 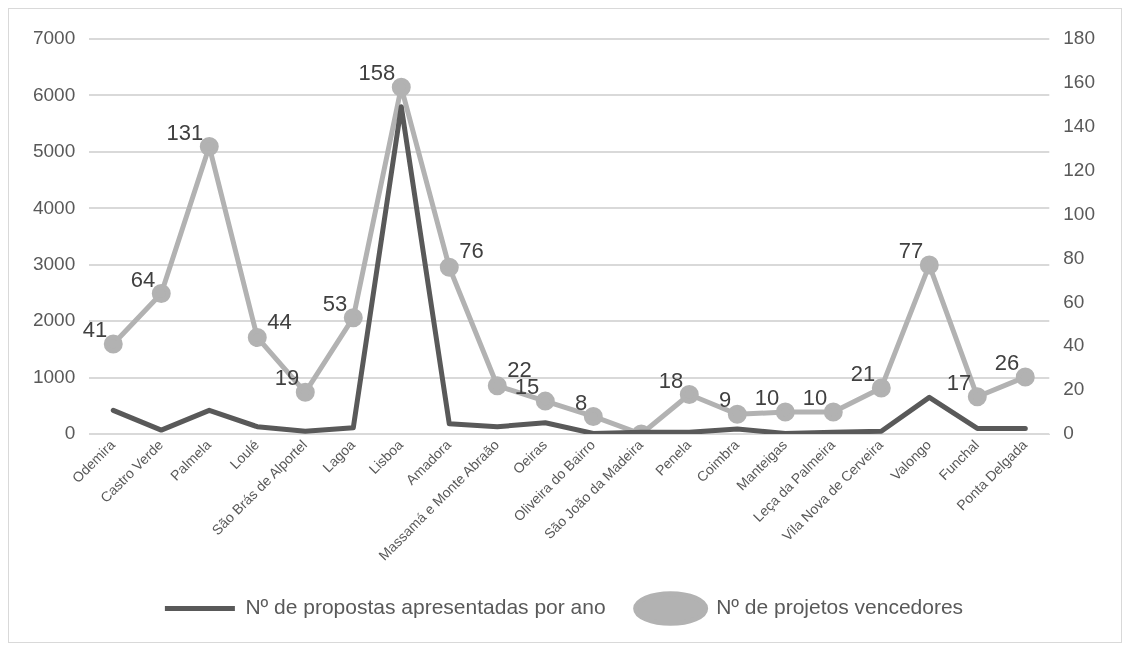 What do you see at coordinates (959, 382) in the screenshot?
I see `data-label: 17` at bounding box center [959, 382].